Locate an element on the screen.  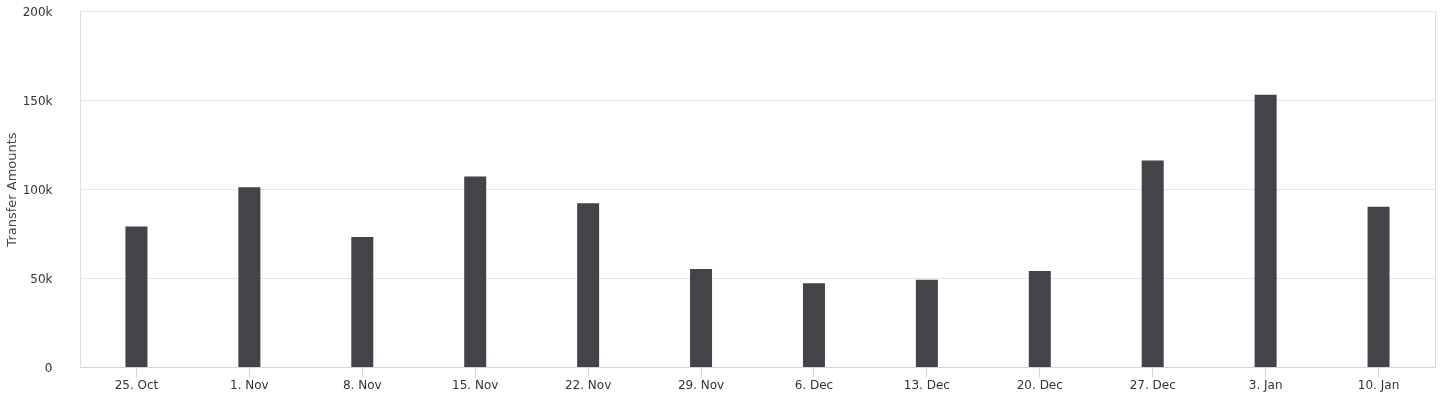
x-tick-label: 20. Dec is located at coordinates (1039, 384).